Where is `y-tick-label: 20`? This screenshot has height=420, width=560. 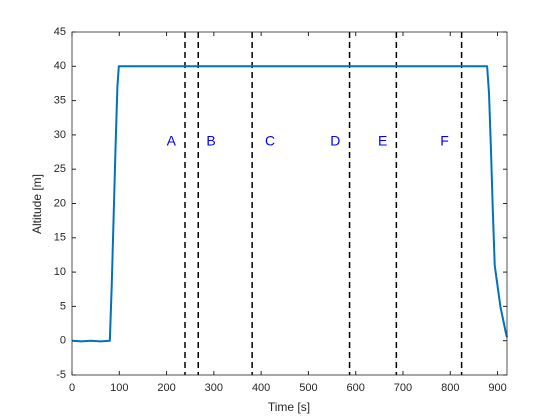 y-tick-label: 20 is located at coordinates (60, 203).